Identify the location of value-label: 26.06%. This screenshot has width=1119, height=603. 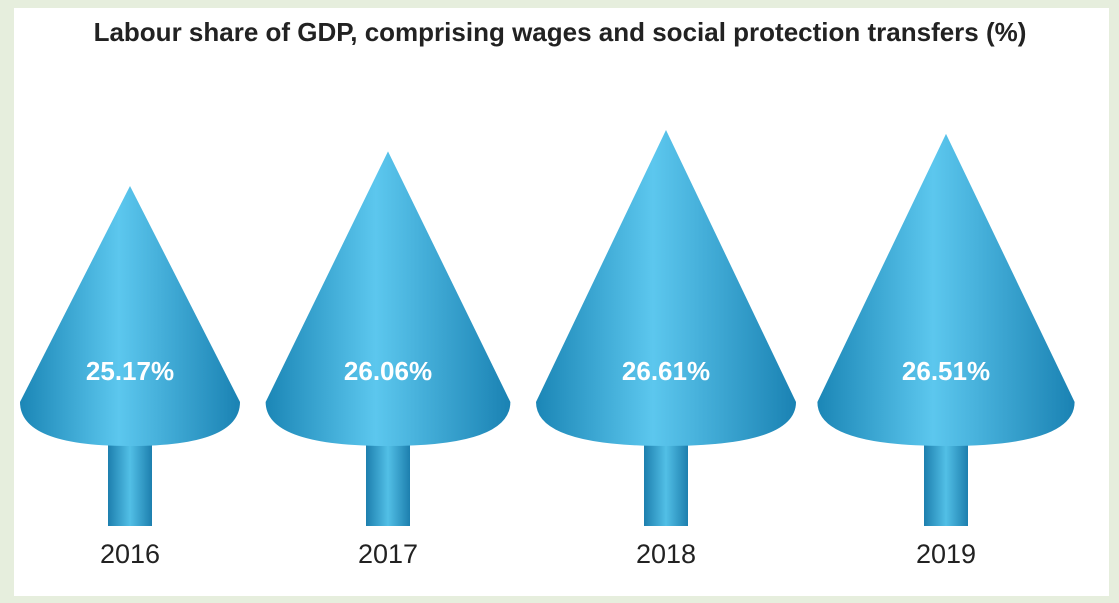
(388, 371).